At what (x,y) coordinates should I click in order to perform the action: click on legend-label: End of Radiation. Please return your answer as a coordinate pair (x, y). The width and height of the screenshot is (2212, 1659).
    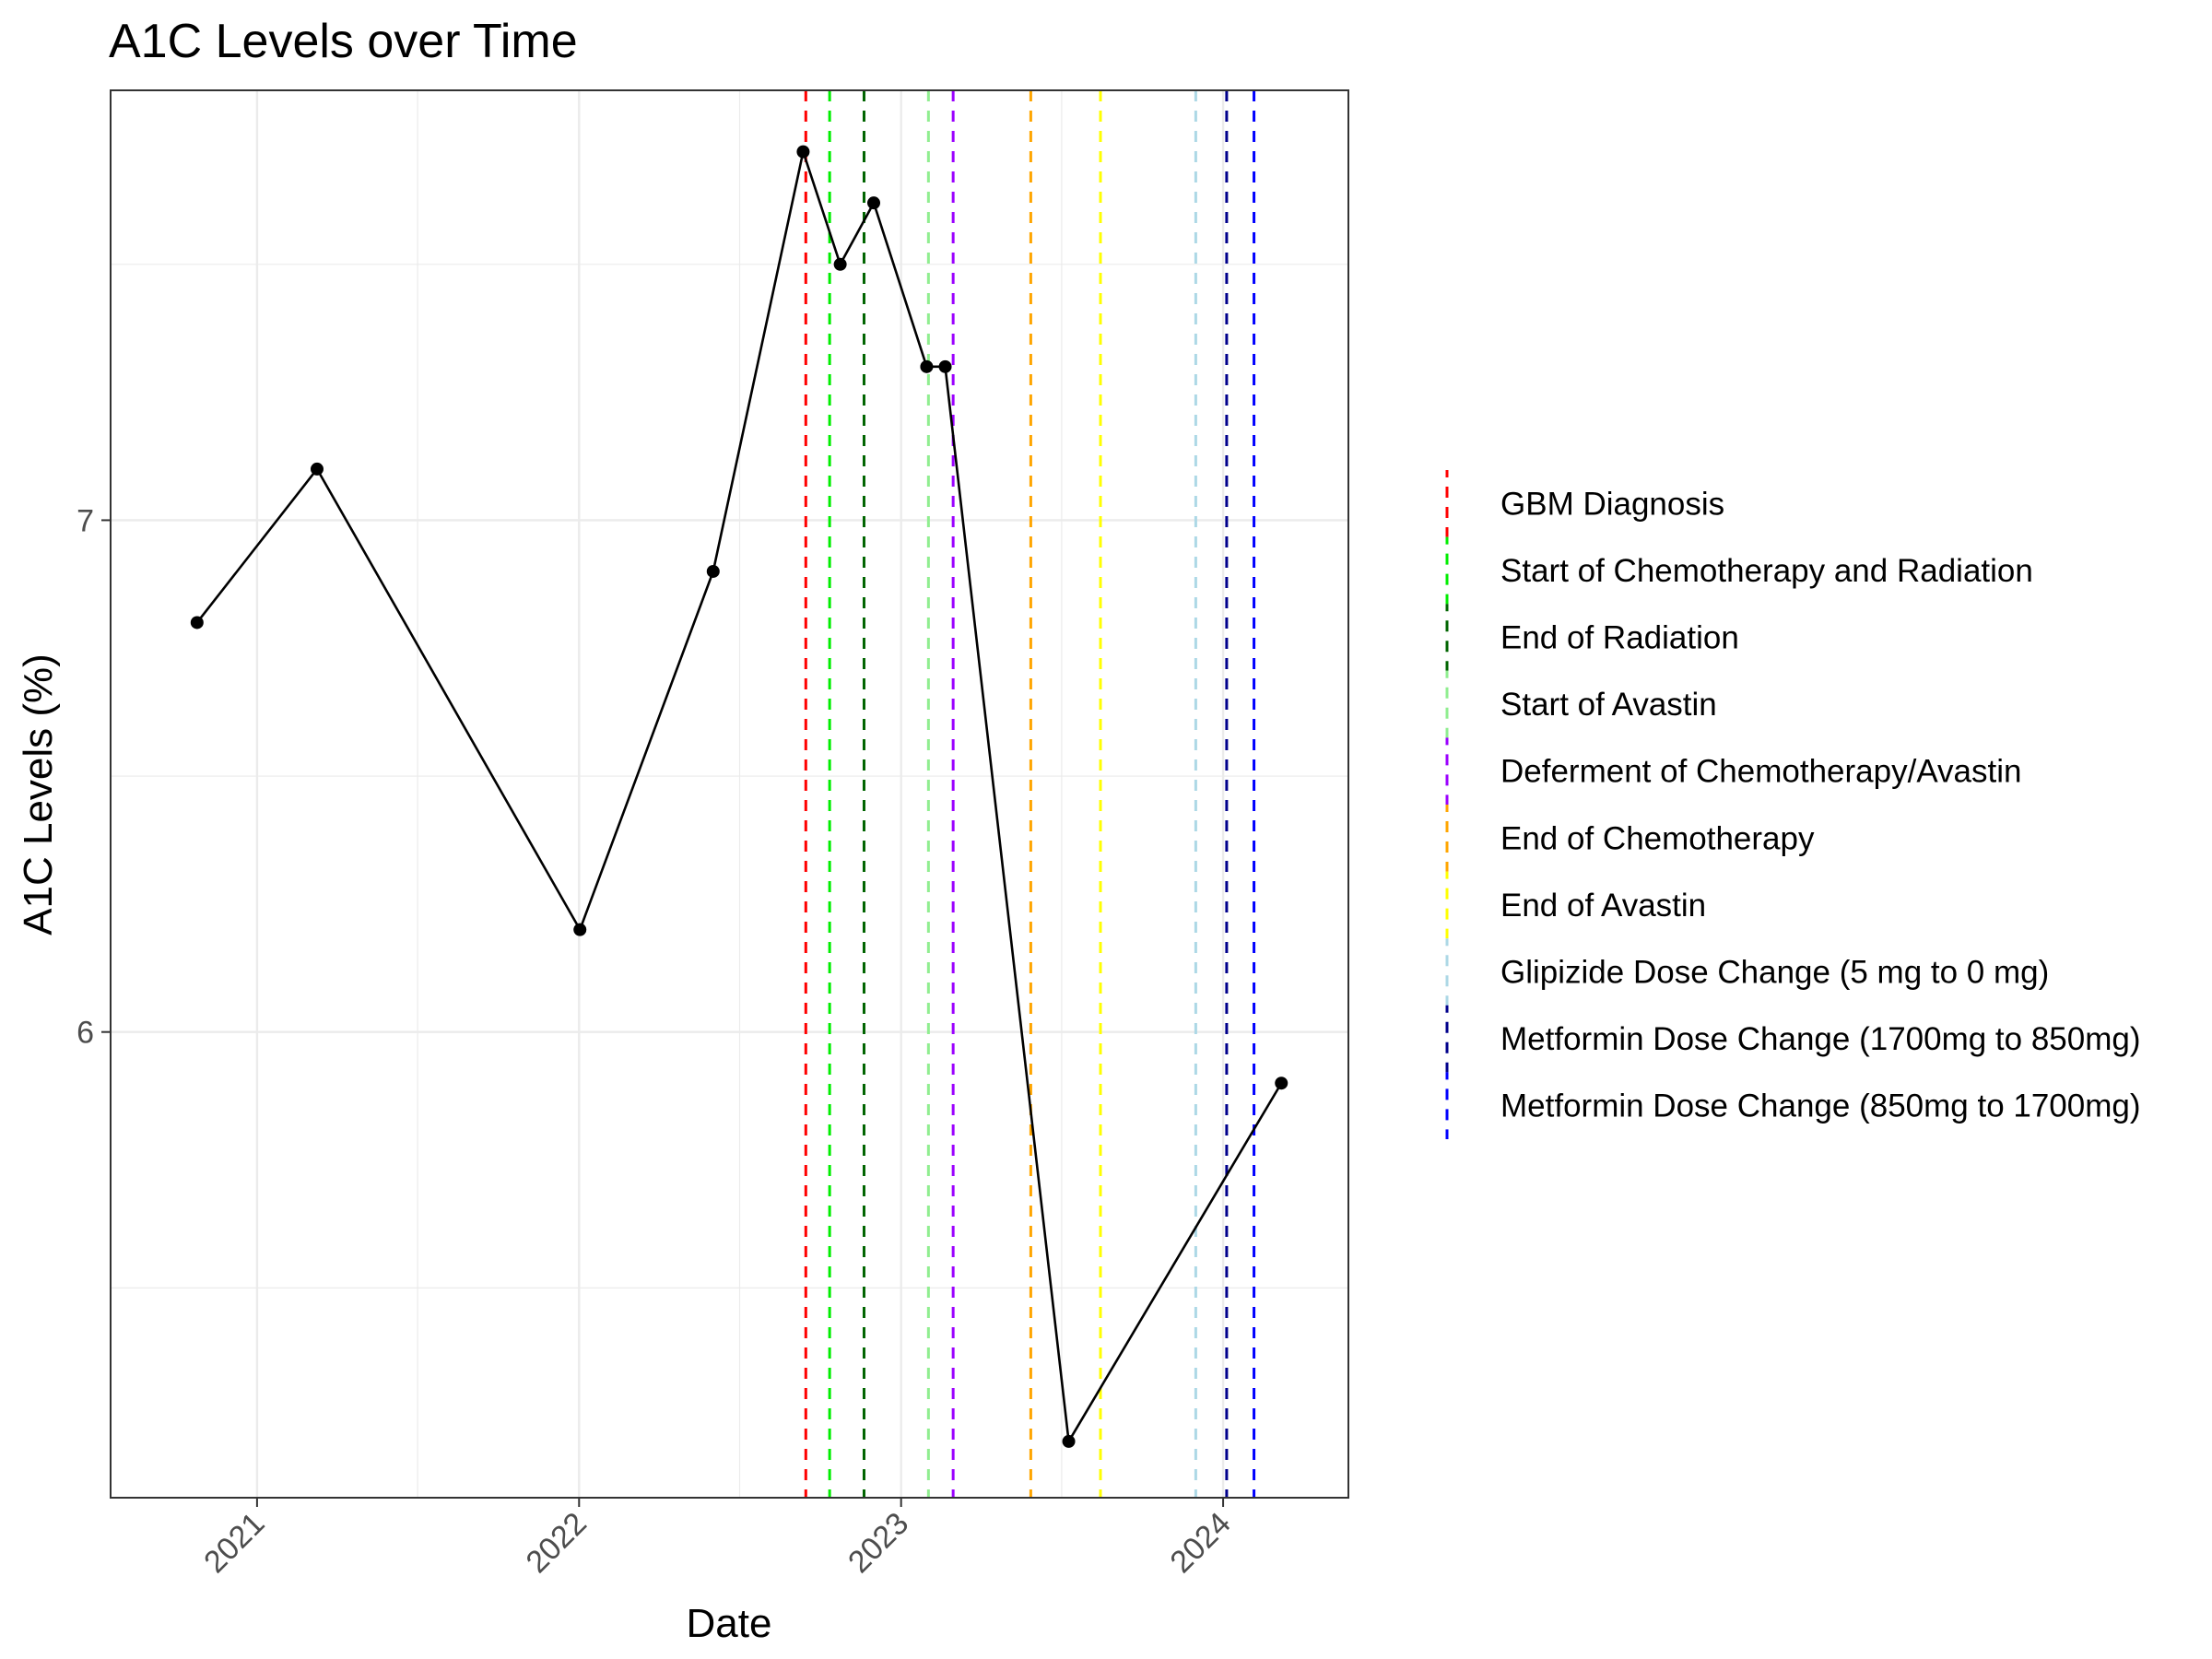
    Looking at the image, I should click on (1619, 638).